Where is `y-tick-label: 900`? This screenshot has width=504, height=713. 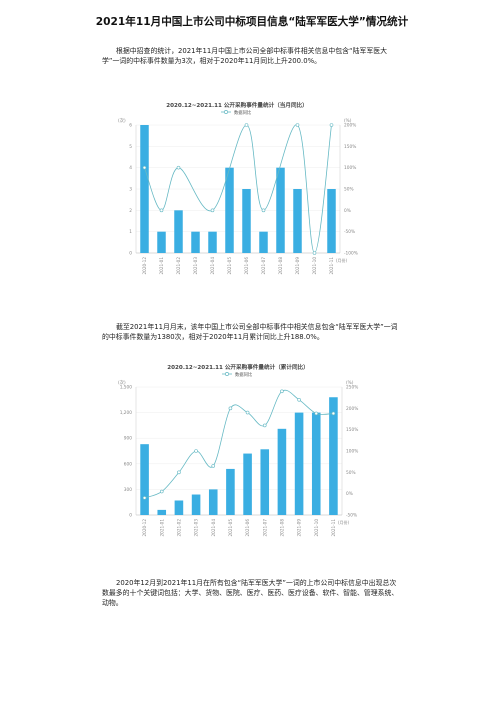
y-tick-label: 900 is located at coordinates (128, 439).